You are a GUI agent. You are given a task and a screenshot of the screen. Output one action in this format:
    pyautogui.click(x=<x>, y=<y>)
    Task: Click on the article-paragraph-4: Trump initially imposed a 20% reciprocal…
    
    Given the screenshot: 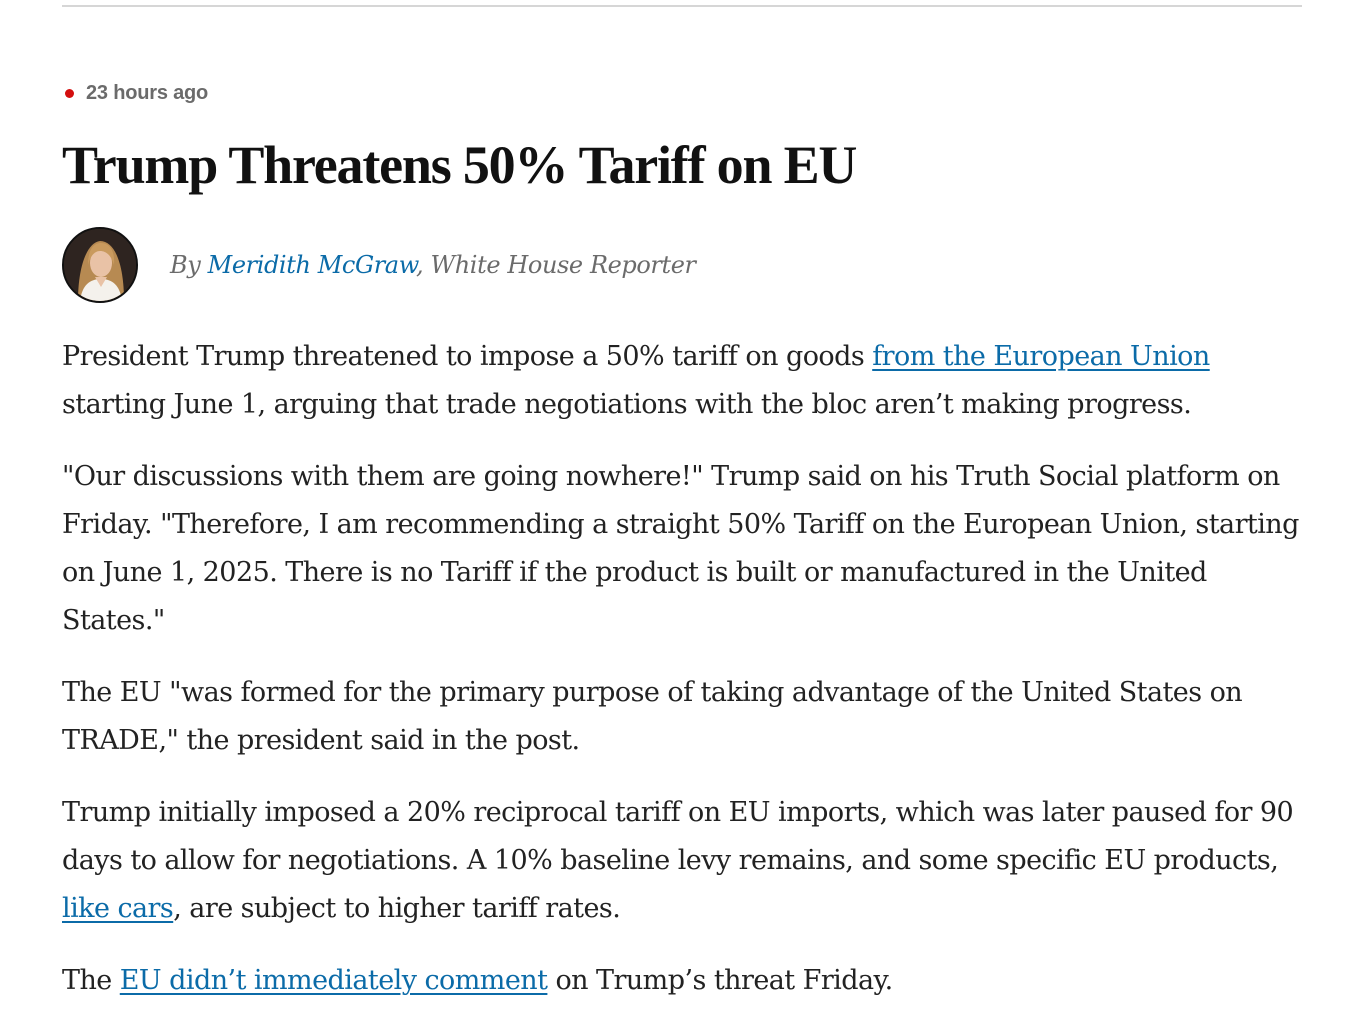 What is the action you would take?
    pyautogui.click(x=687, y=861)
    